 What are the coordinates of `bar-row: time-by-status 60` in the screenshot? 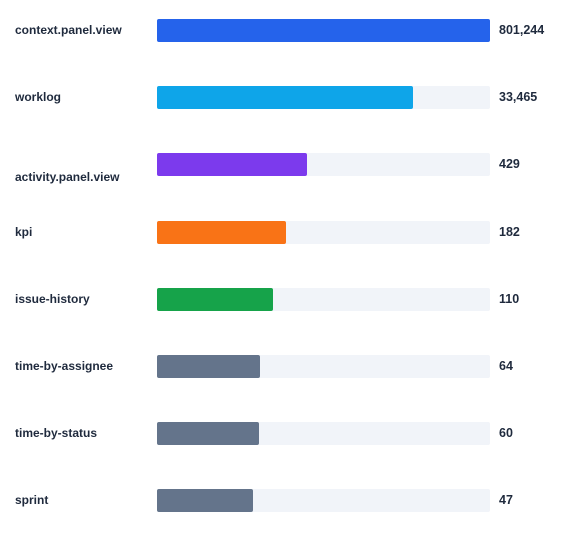 It's located at (291, 434).